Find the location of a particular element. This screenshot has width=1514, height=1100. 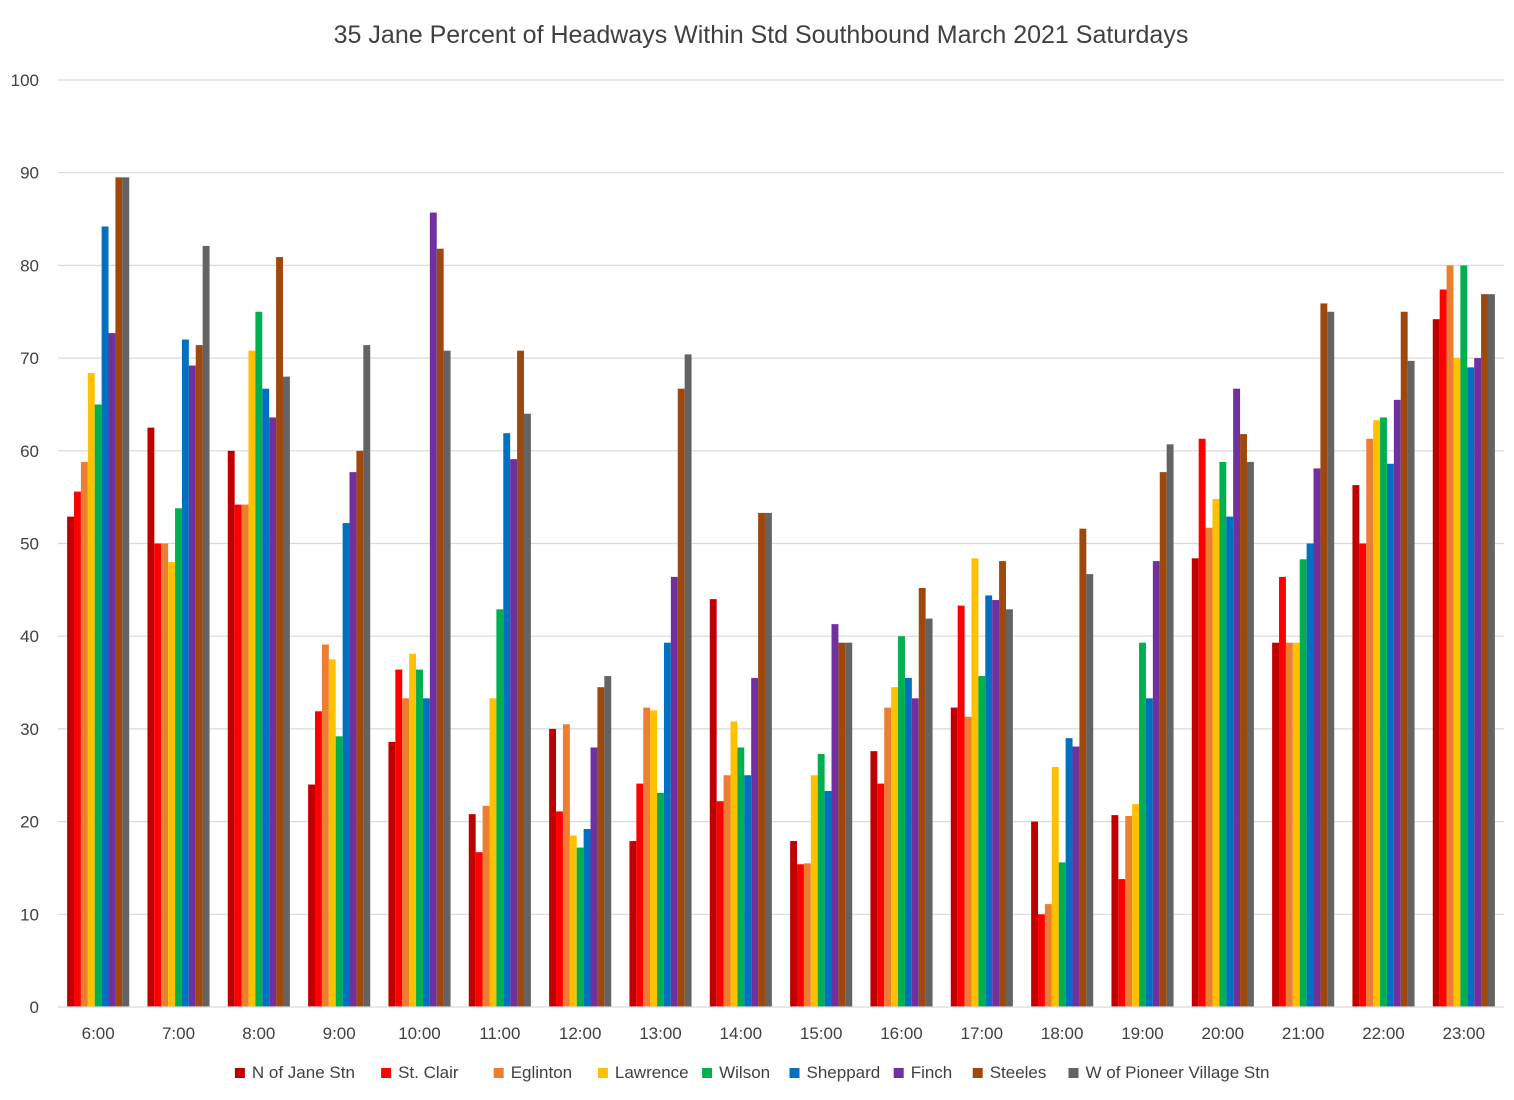

y-tick-label: 40 is located at coordinates (29, 636).